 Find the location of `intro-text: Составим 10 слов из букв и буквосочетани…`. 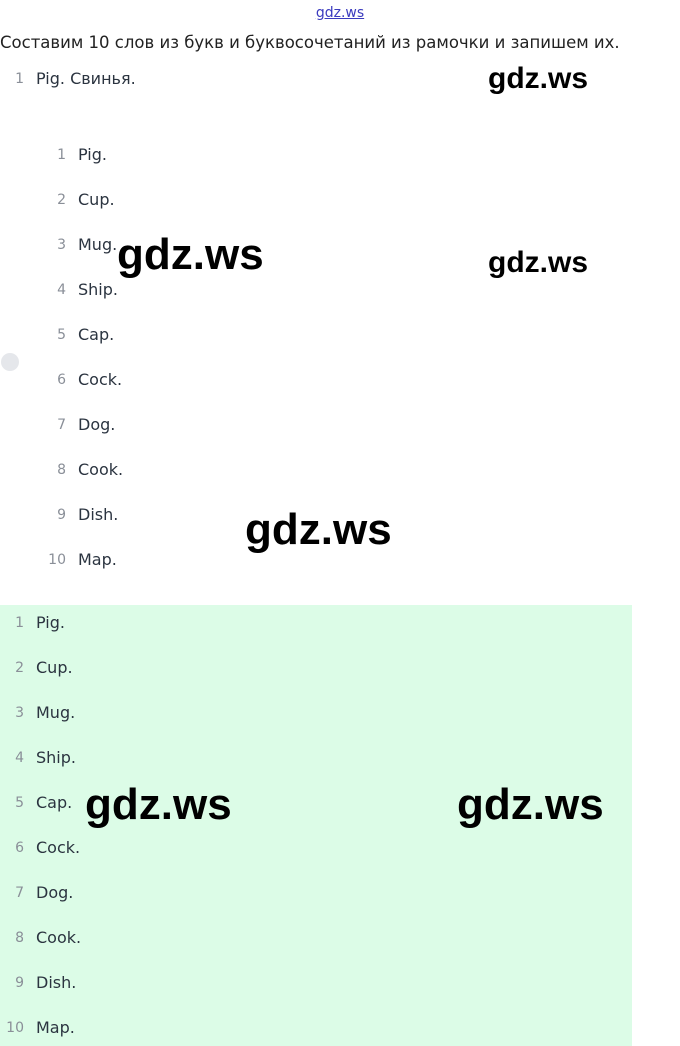

intro-text: Составим 10 слов из букв и буквосочетани… is located at coordinates (310, 42).